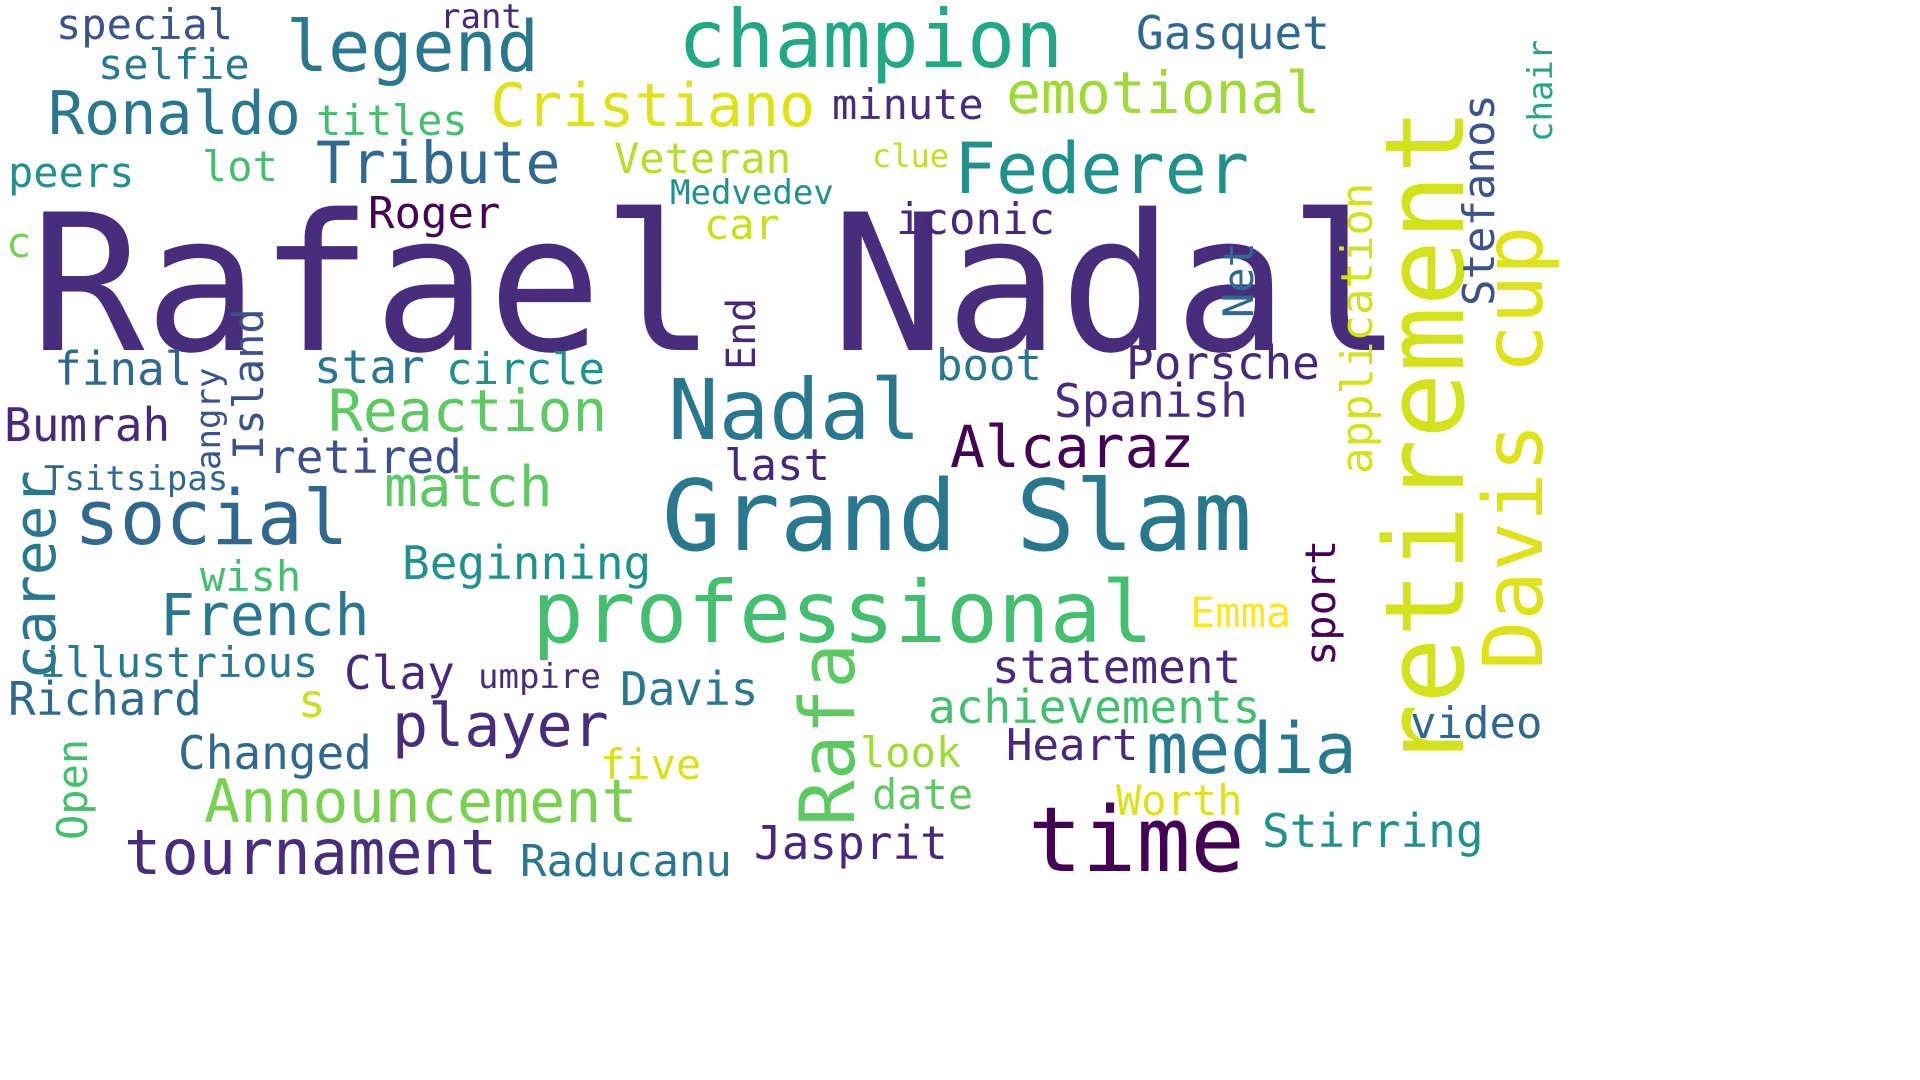 This screenshot has height=1080, width=1920. What do you see at coordinates (35, 575) in the screenshot?
I see `word-career: career` at bounding box center [35, 575].